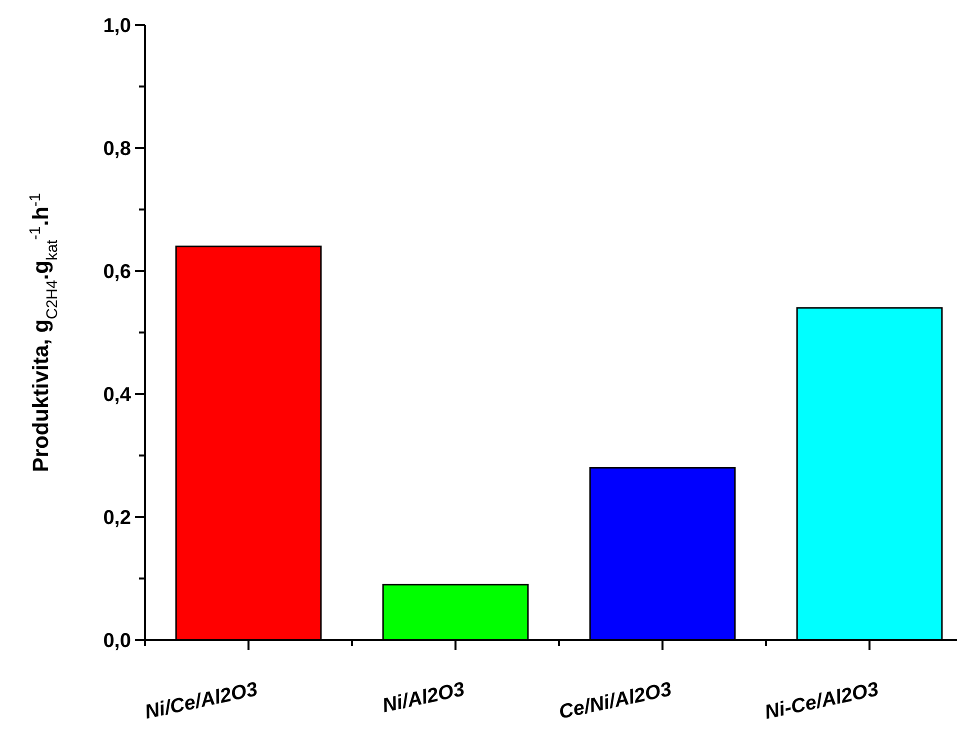 This screenshot has width=957, height=731. I want to click on y-tick-label: 0,8, so click(117, 149).